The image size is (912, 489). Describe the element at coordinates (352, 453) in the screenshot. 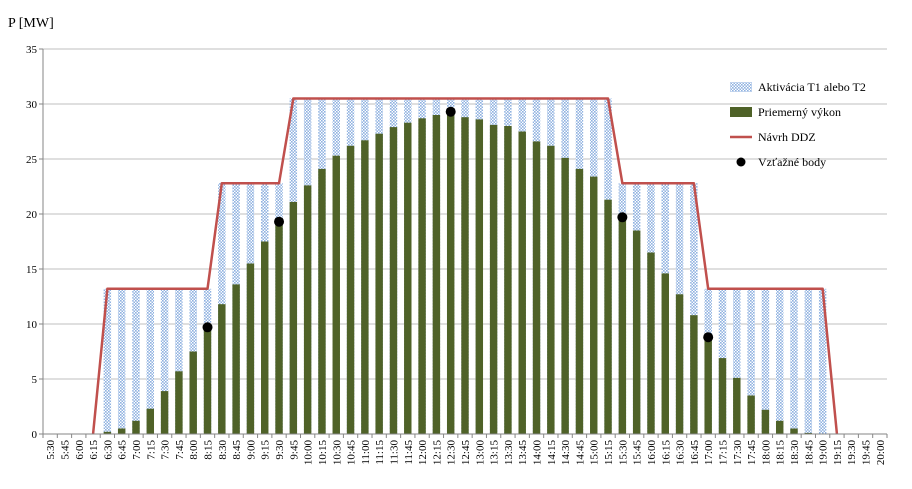

I see `x-tick-label: 10:45` at that location.